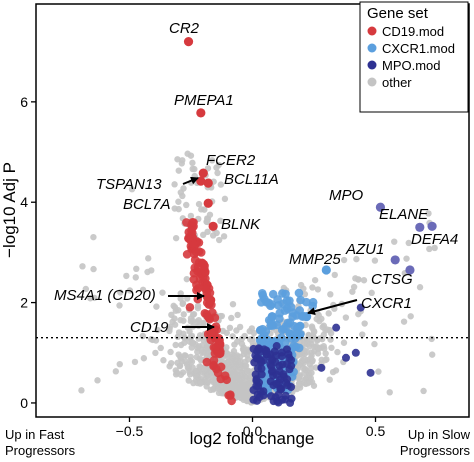 This screenshot has width=474, height=462. Describe the element at coordinates (434, 239) in the screenshot. I see `label-defa4: DEFA4` at that location.